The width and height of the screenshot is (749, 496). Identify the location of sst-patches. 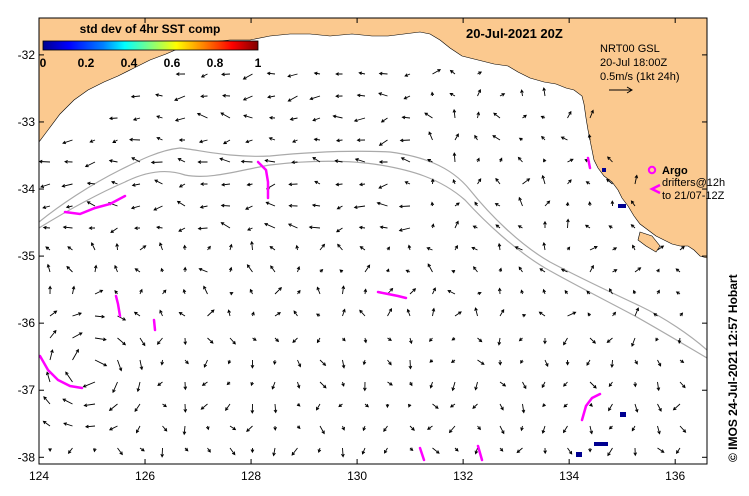
(601, 312).